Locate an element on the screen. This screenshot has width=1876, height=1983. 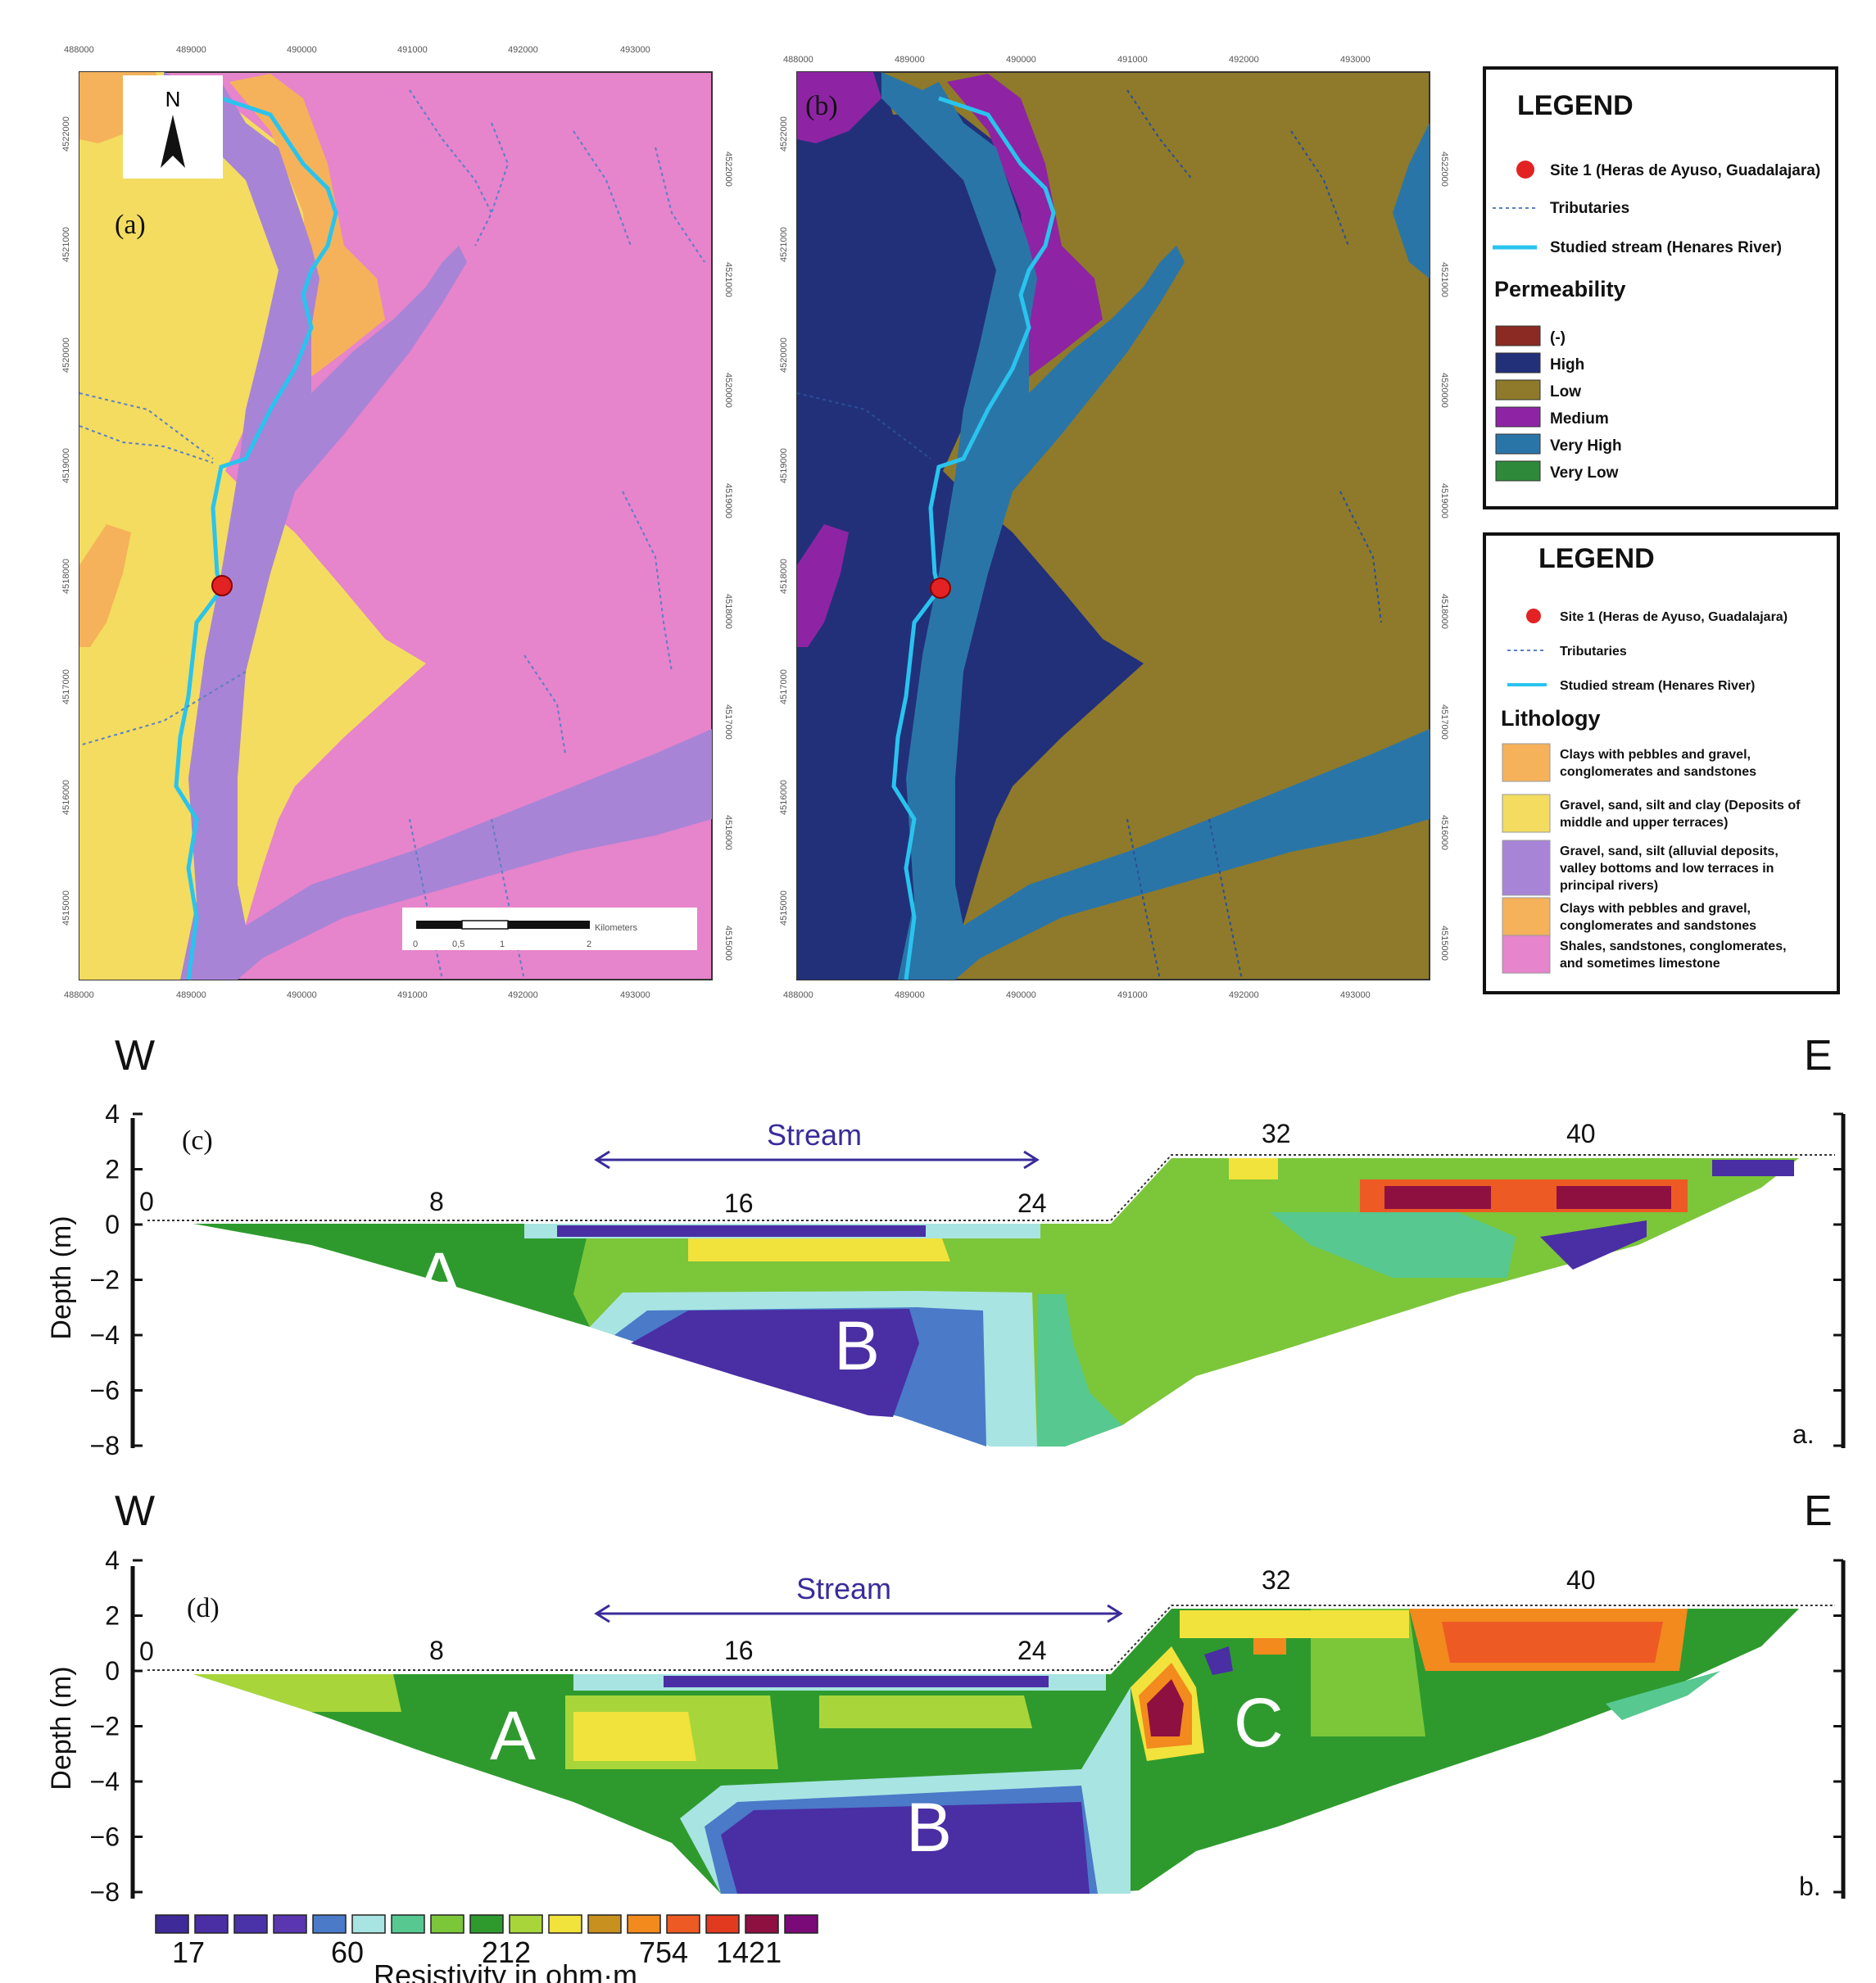
map-a-henares-river is located at coordinates (256, 538).